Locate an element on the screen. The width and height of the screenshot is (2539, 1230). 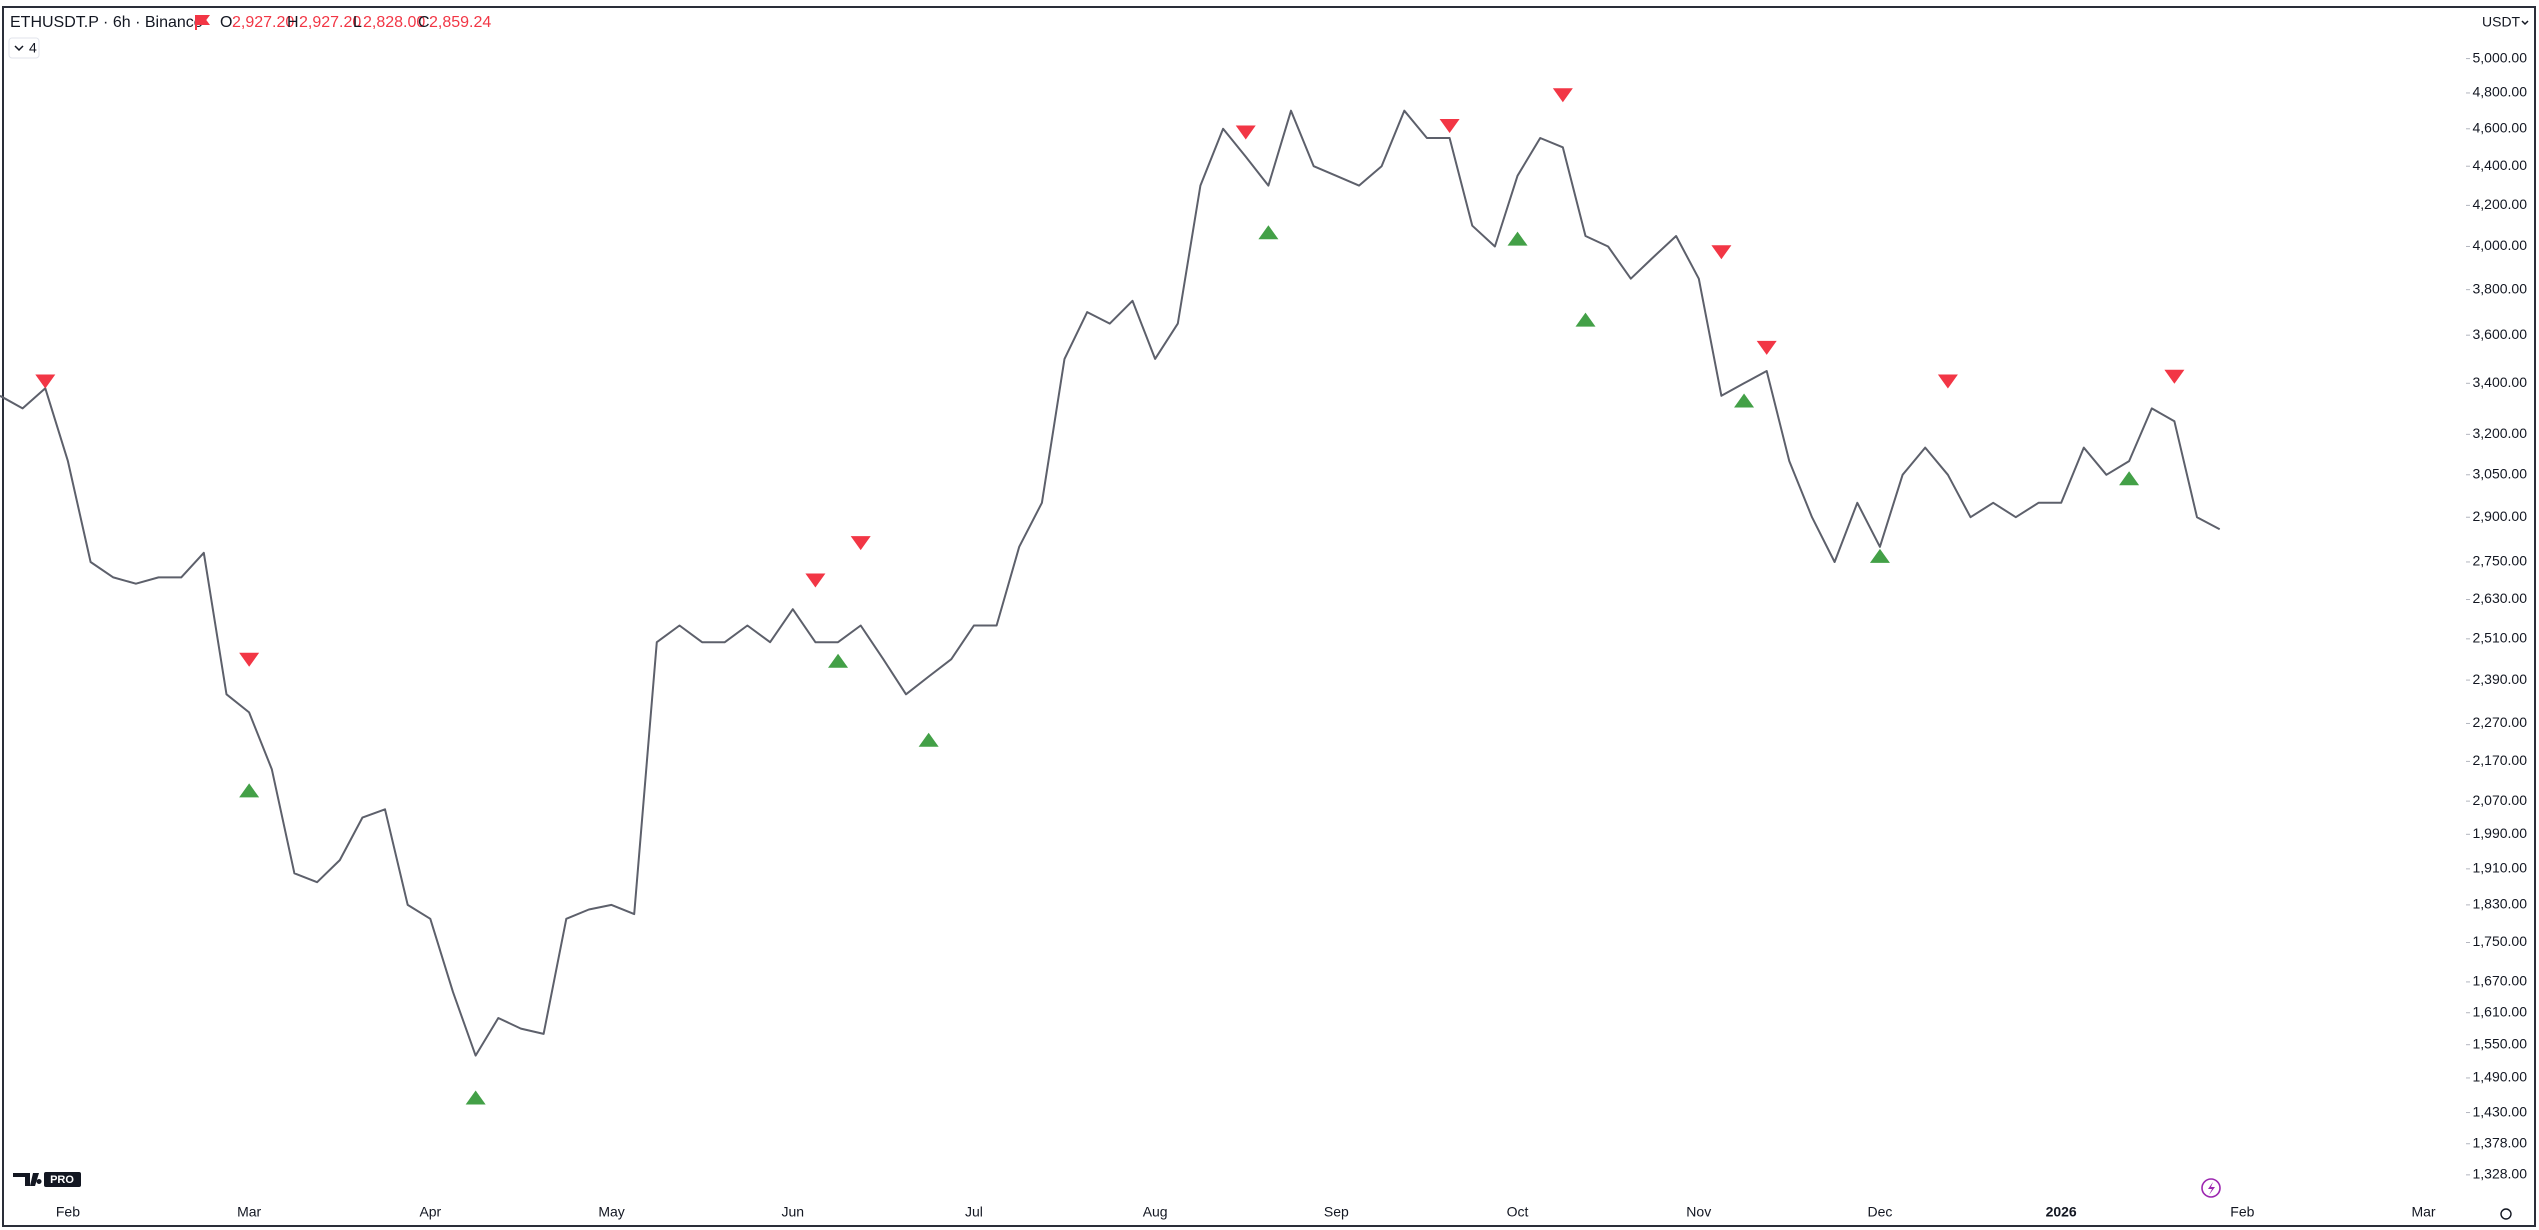
y-tick-label: 1,550.00 is located at coordinates (2500, 1043).